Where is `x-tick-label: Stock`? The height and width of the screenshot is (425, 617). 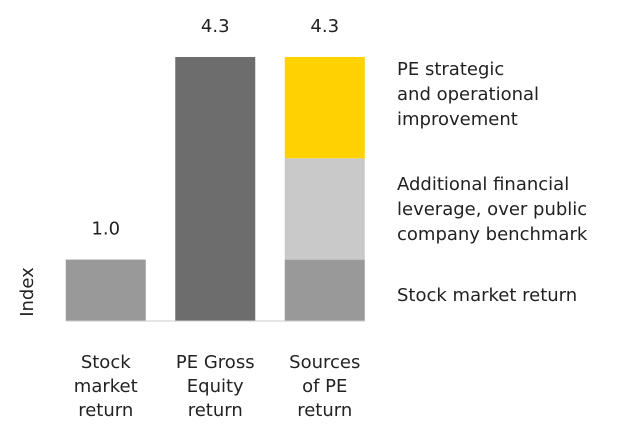 x-tick-label: Stock is located at coordinates (106, 362).